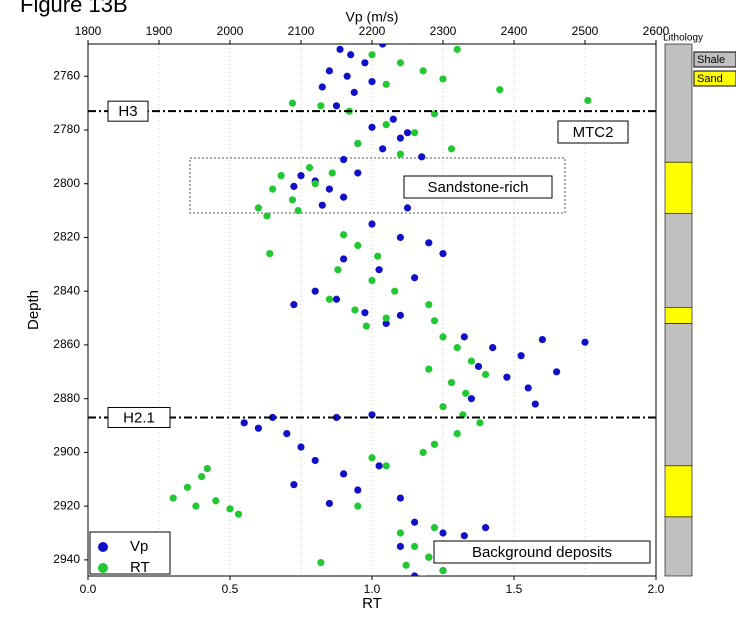 Image resolution: width=736 pixels, height=623 pixels. I want to click on legend-label: RT, so click(140, 567).